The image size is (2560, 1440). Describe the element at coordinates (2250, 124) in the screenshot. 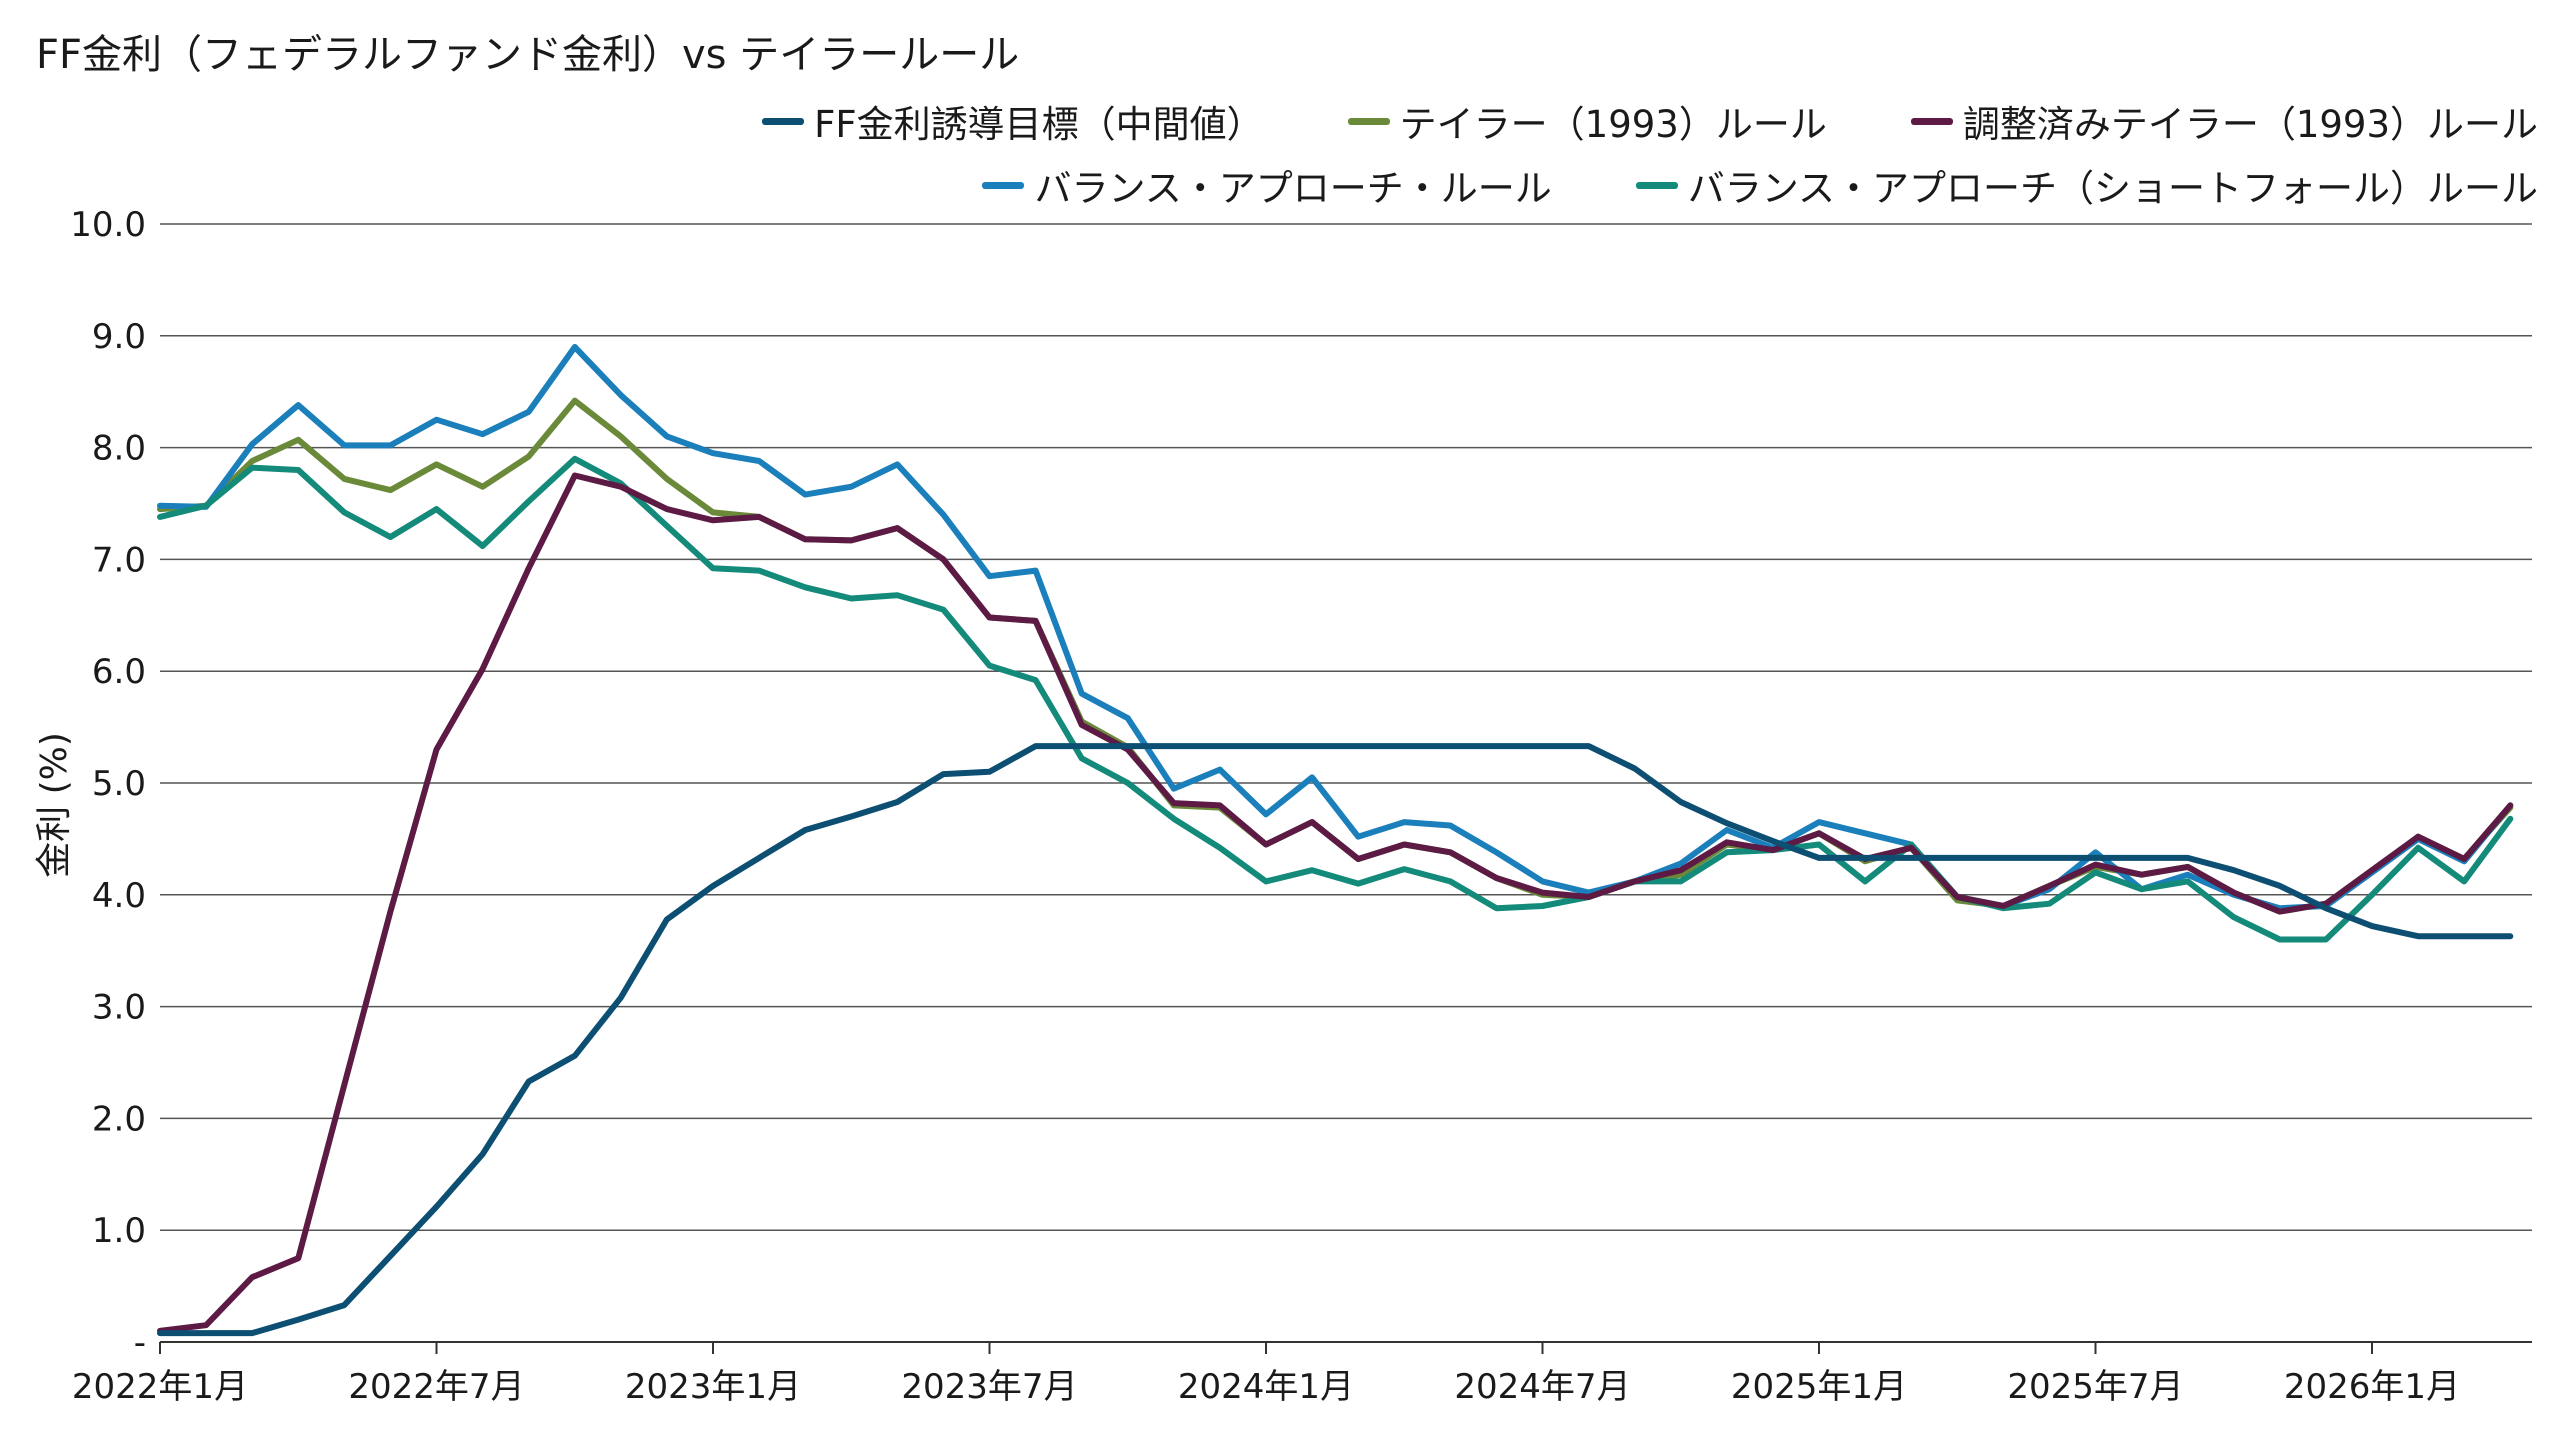

I see `legend-label: 調整済みテイラー（1993）ルール` at that location.